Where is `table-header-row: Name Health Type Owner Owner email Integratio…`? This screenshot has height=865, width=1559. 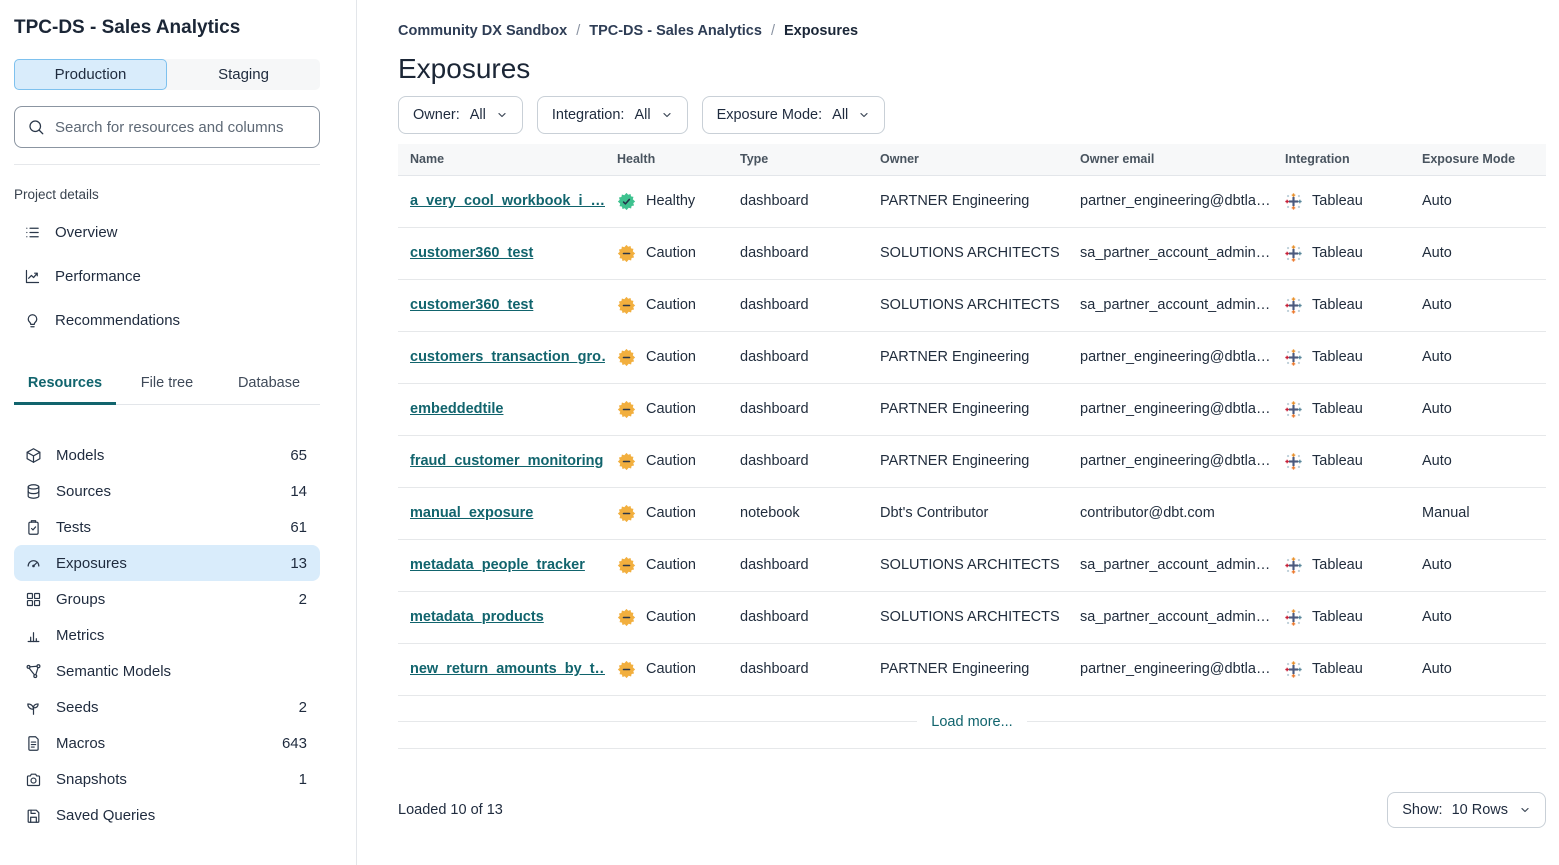 table-header-row: Name Health Type Owner Owner email Integratio… is located at coordinates (972, 160).